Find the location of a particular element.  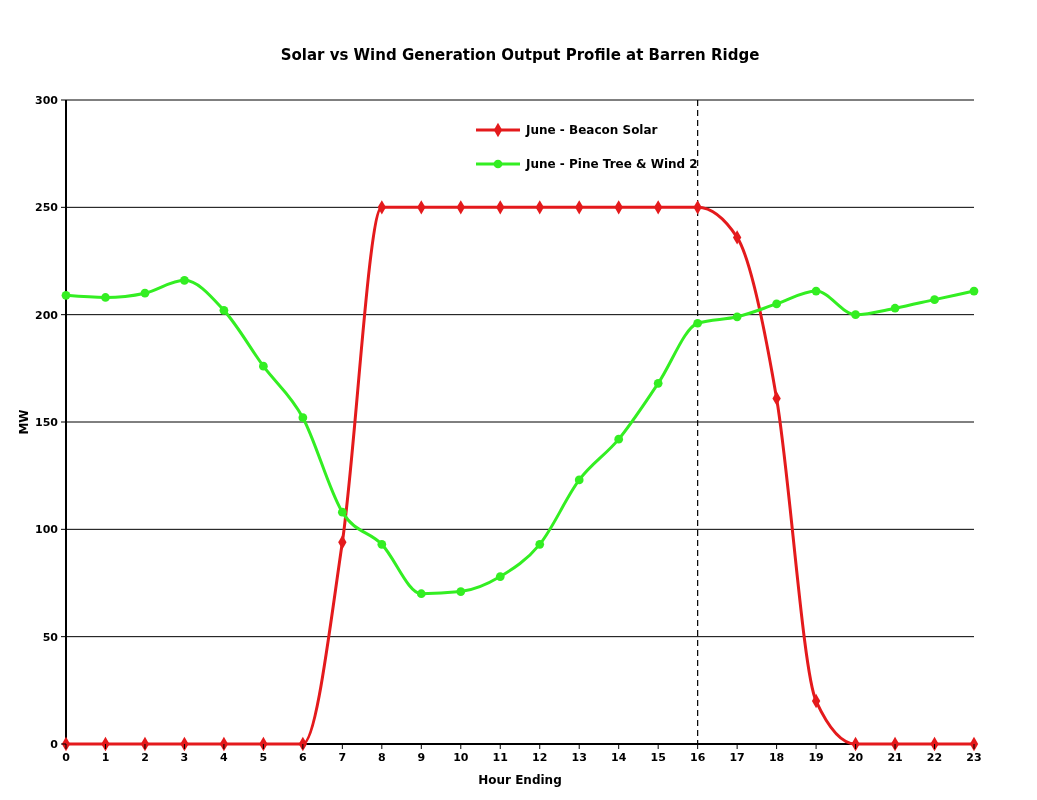

x-tick-label: 4 is located at coordinates (224, 757).